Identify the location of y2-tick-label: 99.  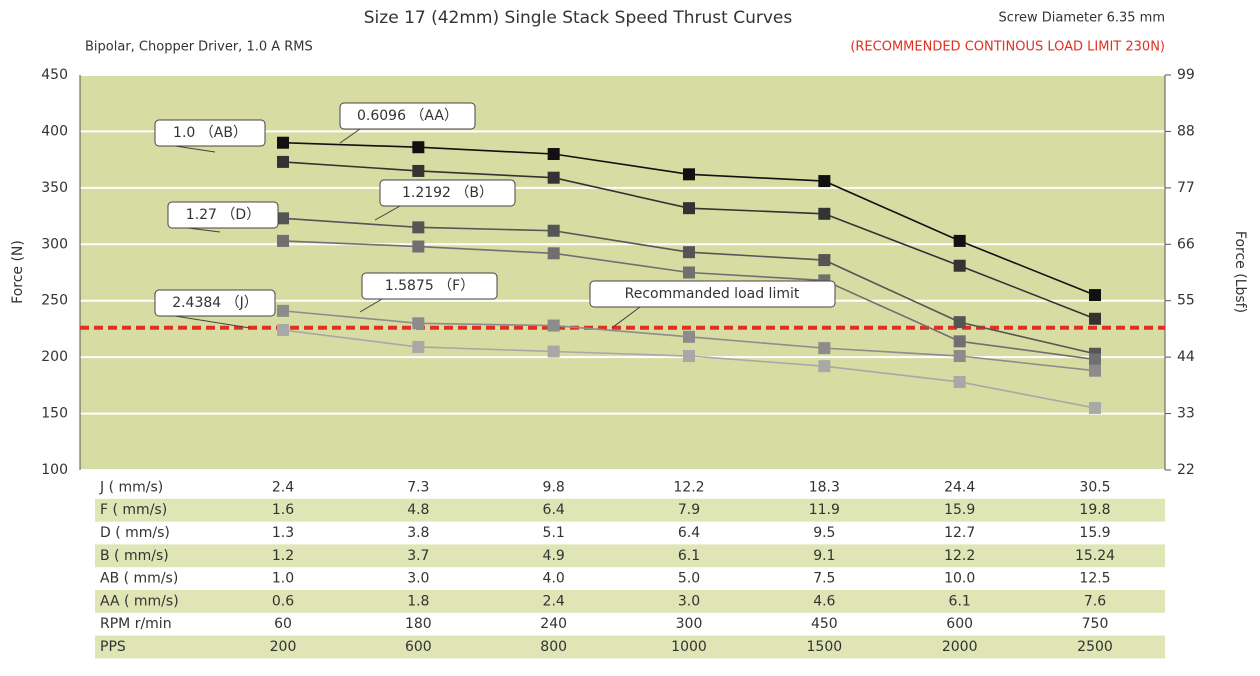
(1186, 75).